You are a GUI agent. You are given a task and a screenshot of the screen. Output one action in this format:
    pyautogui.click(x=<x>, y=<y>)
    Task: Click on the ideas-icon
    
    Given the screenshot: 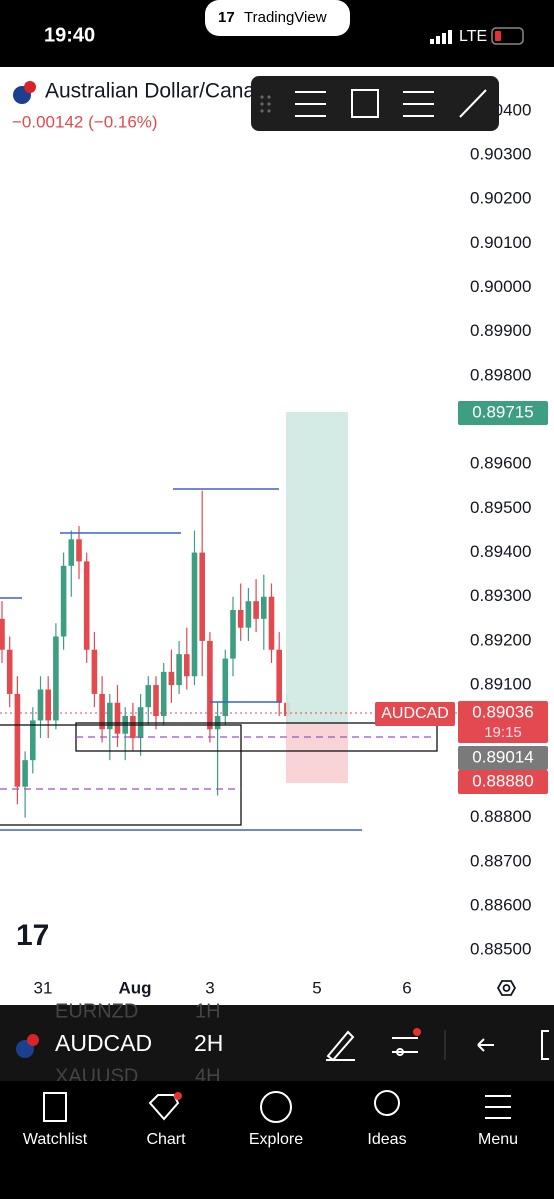 What is the action you would take?
    pyautogui.click(x=387, y=1103)
    